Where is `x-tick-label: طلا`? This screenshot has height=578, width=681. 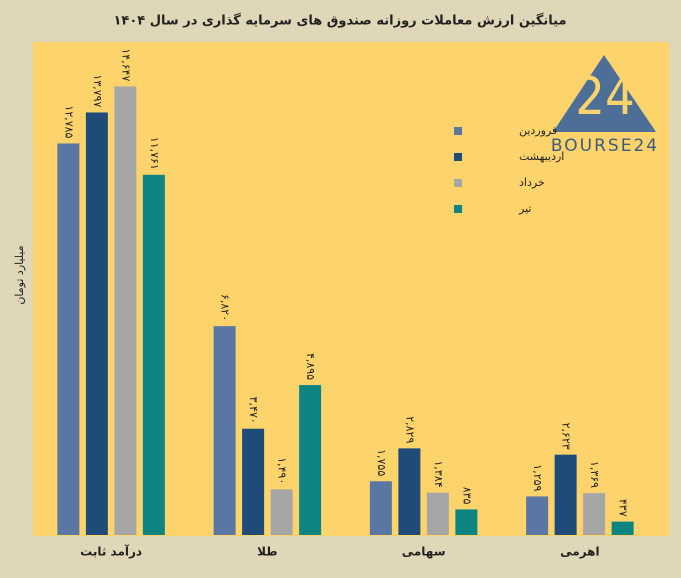 x-tick-label: طلا is located at coordinates (267, 552).